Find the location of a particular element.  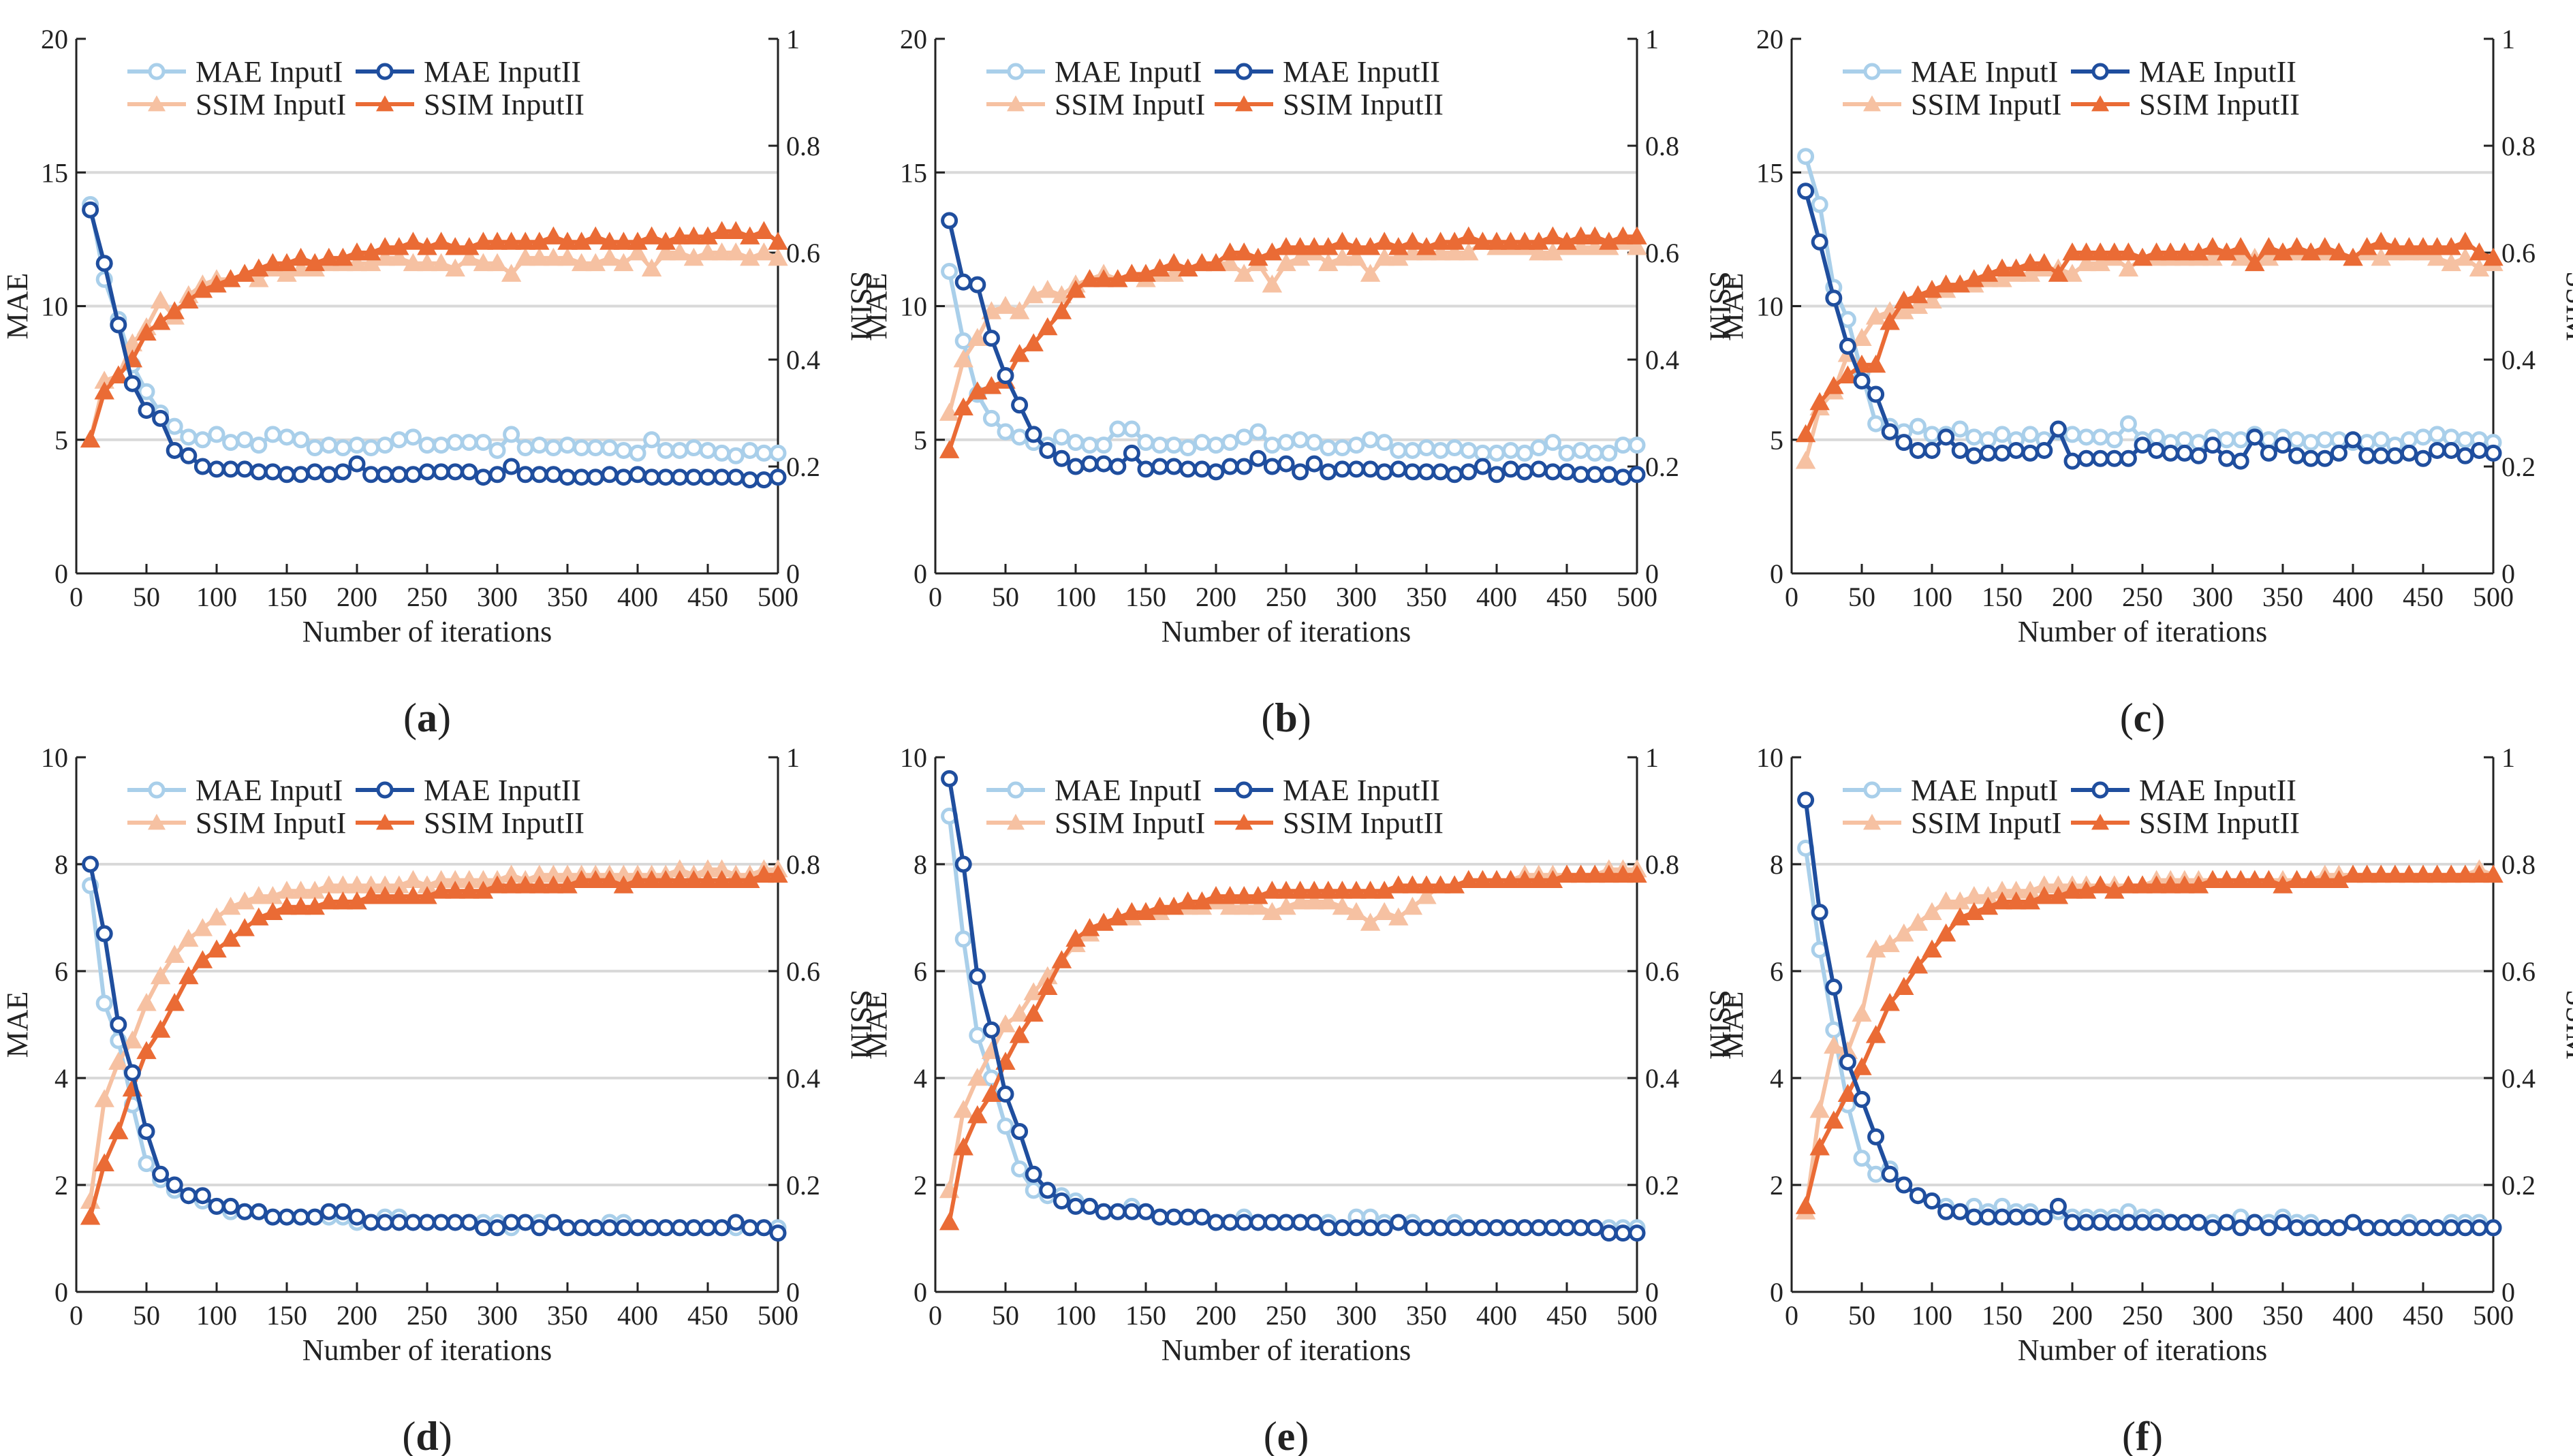

x-tick-label: 300 is located at coordinates (1356, 1315).